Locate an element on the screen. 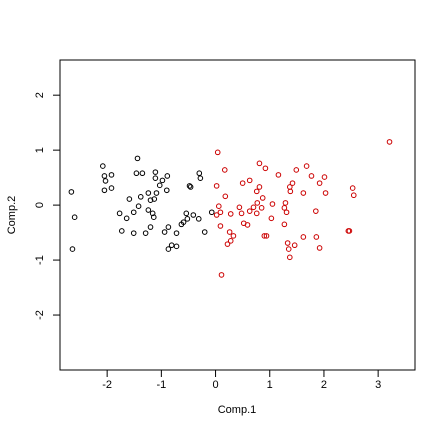  y-tick-label: 2 is located at coordinates (40, 95).